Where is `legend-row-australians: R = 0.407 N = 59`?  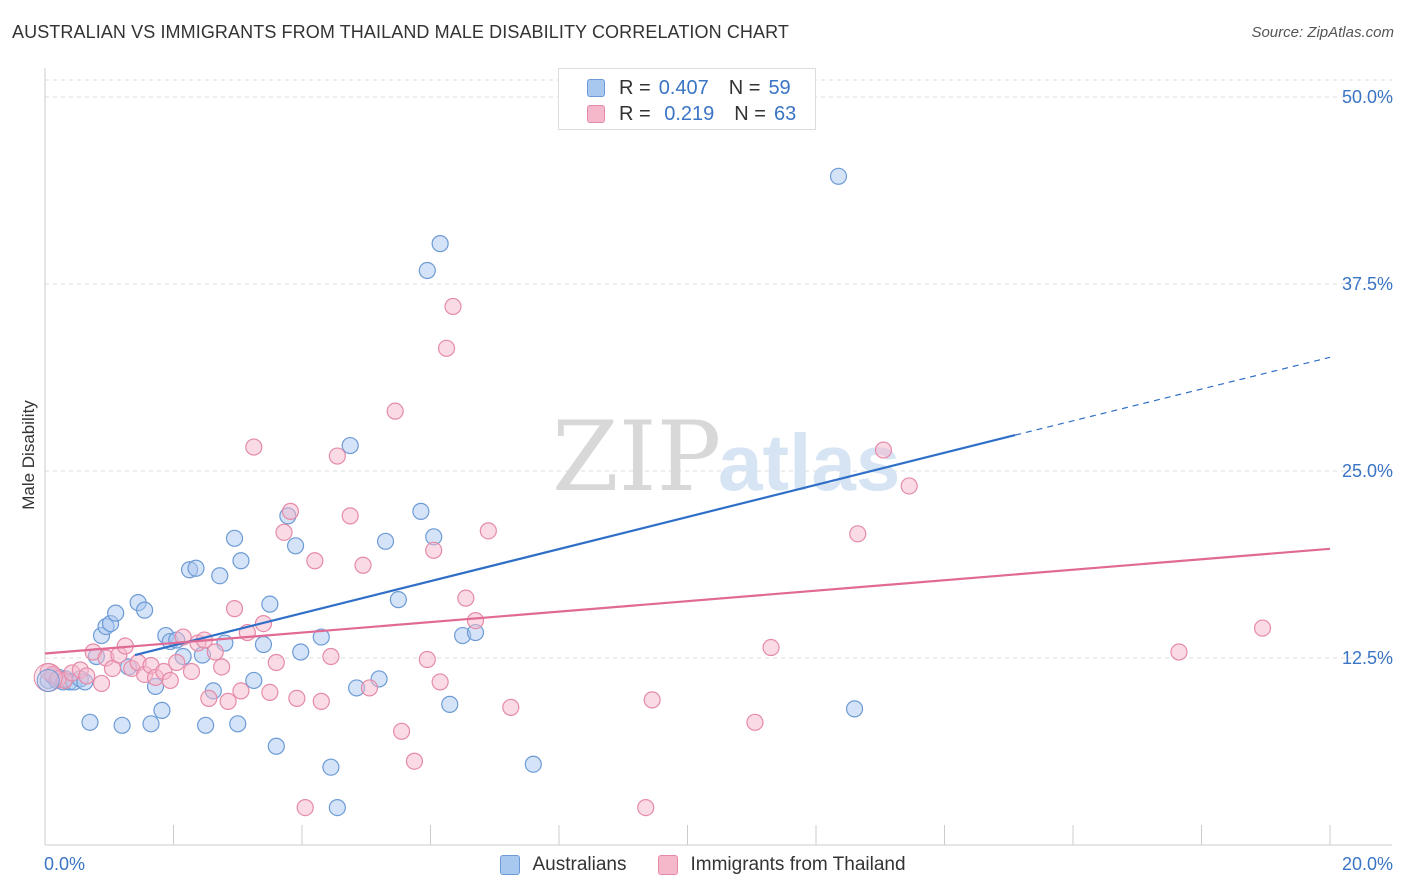 legend-row-australians: R = 0.407 N = 59 is located at coordinates (689, 88).